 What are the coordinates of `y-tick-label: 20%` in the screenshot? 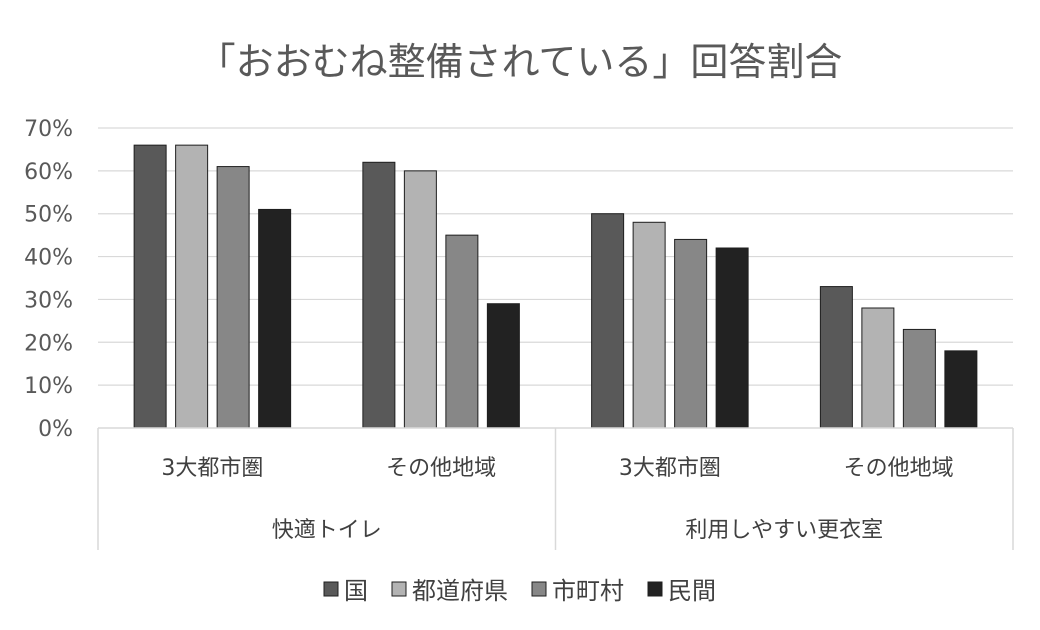 It's located at (48, 343).